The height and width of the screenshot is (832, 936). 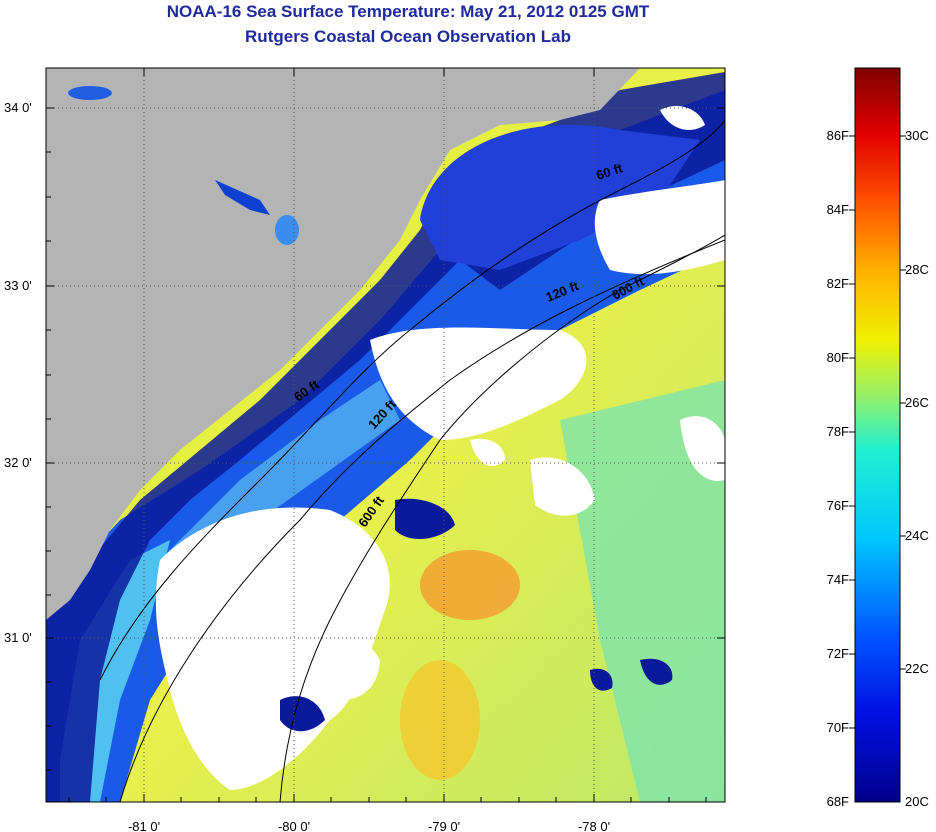 What do you see at coordinates (642, 591) in the screenshot?
I see `cooler-offshore-water` at bounding box center [642, 591].